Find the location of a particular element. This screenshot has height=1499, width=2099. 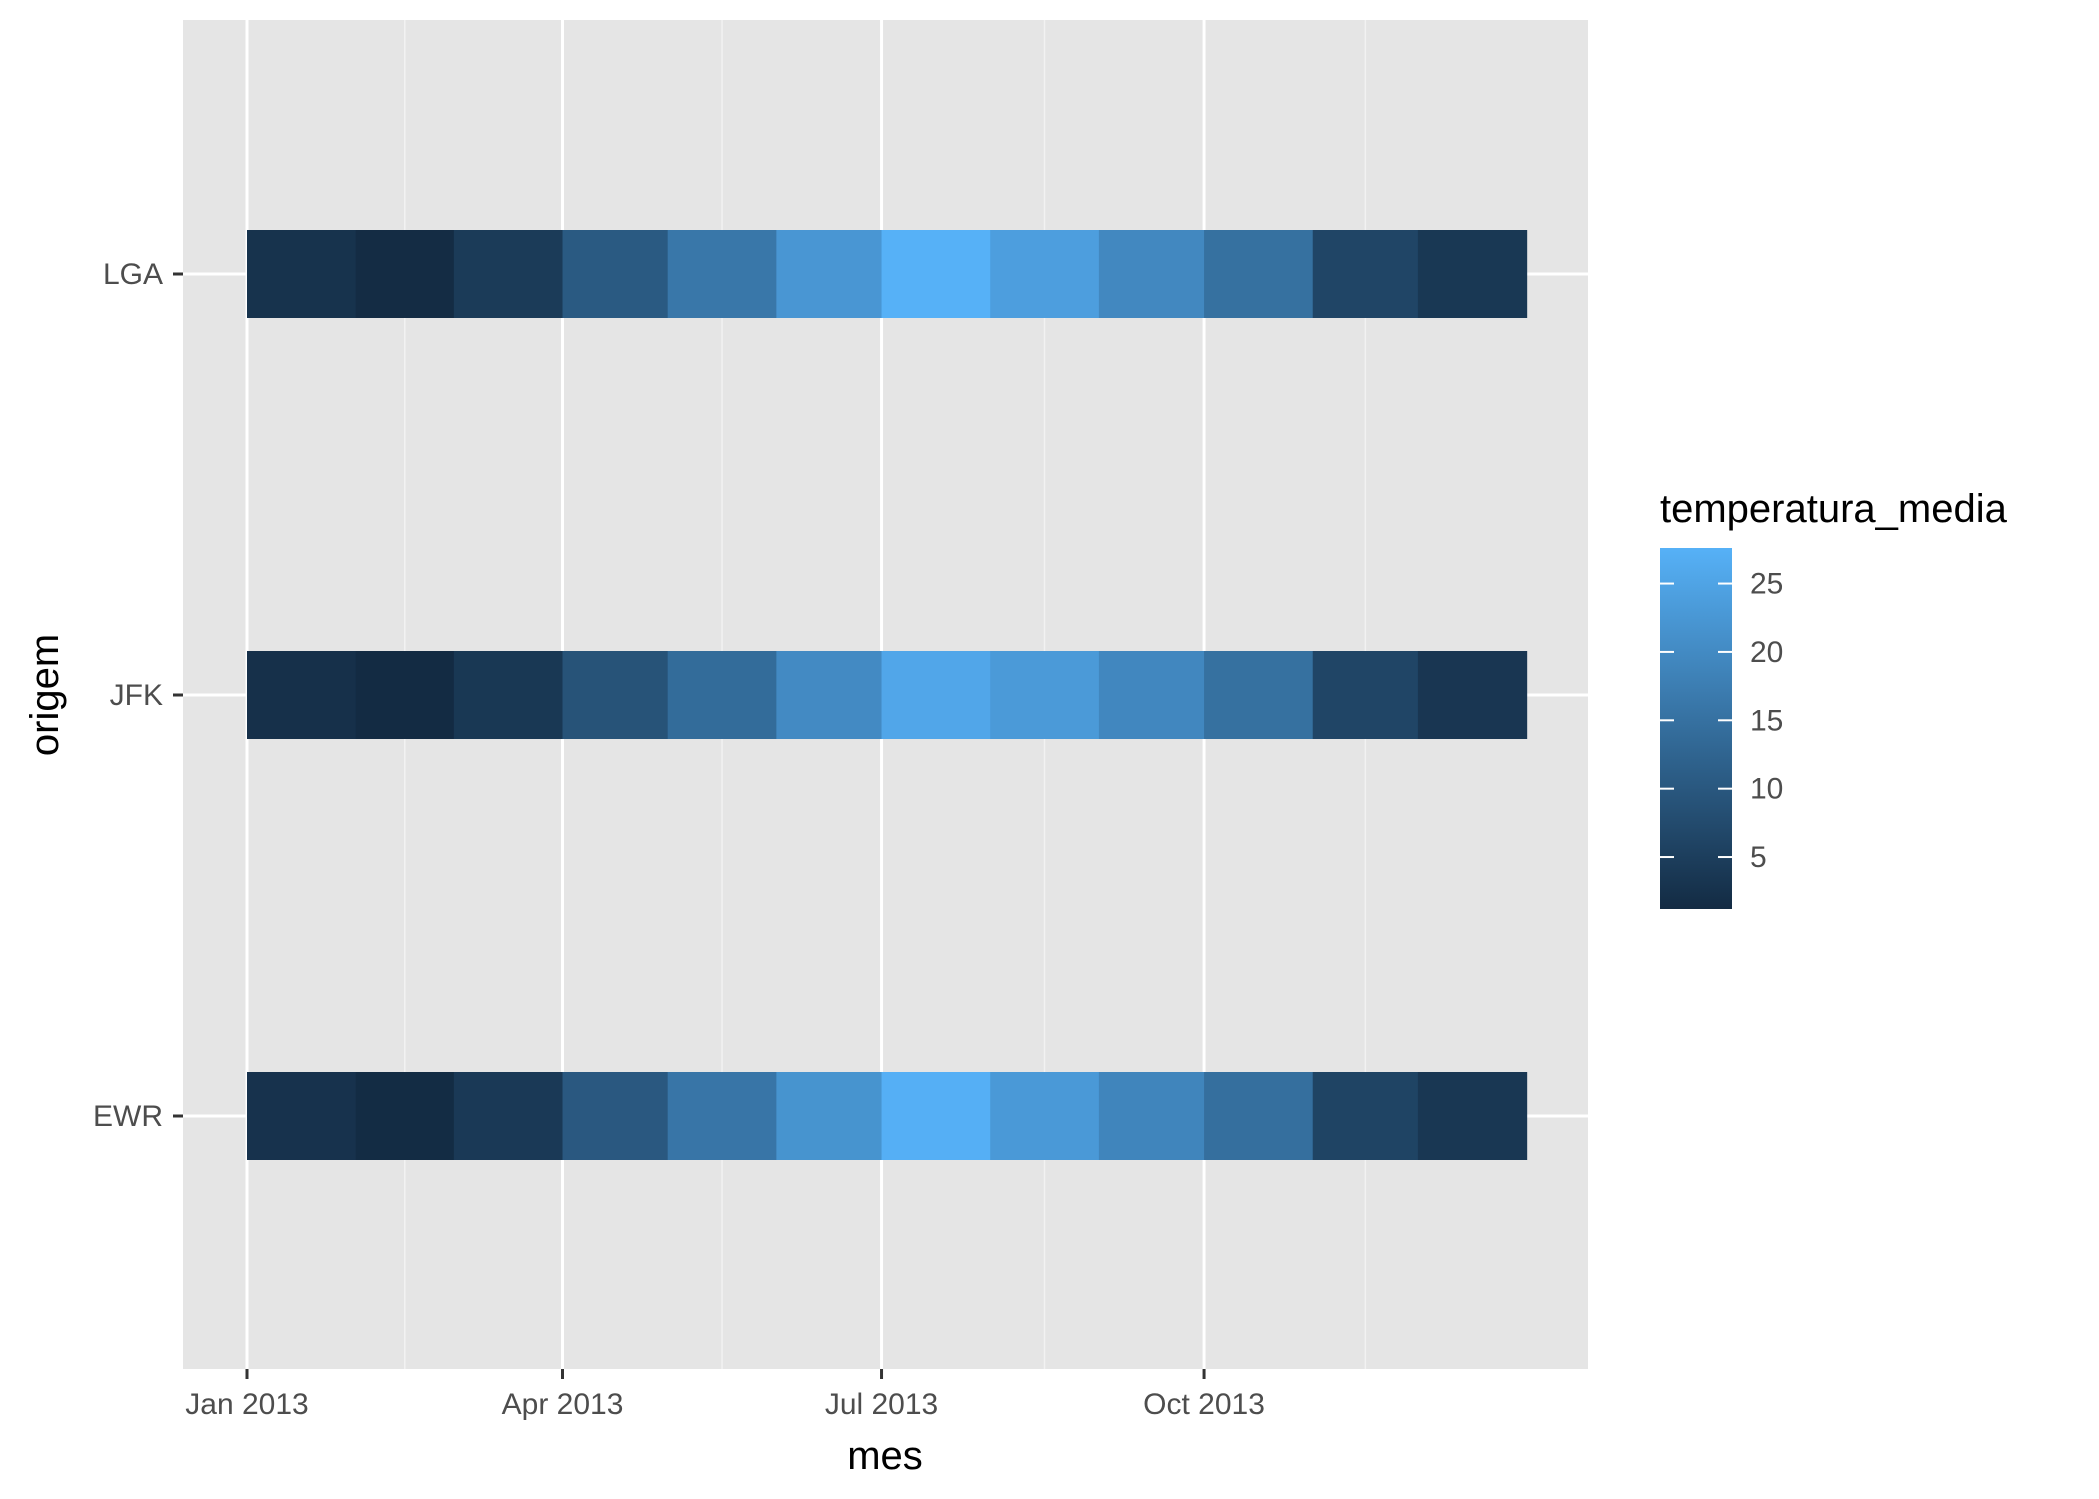

x-tick-label: Jan 2013 is located at coordinates (246, 1404).